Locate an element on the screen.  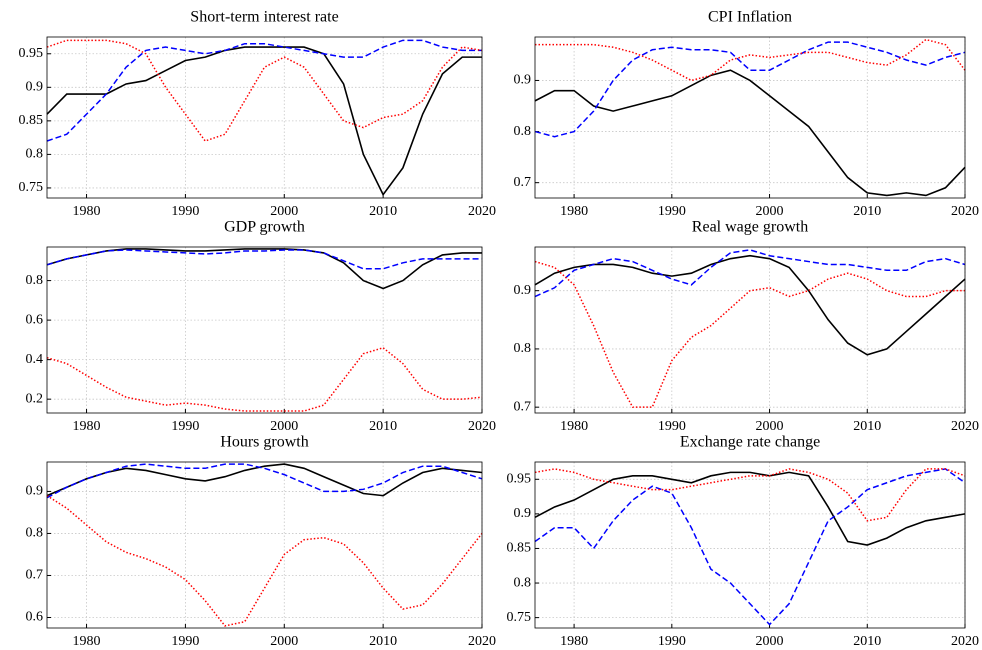
y-tick-label: 0.4 is located at coordinates (35, 359).